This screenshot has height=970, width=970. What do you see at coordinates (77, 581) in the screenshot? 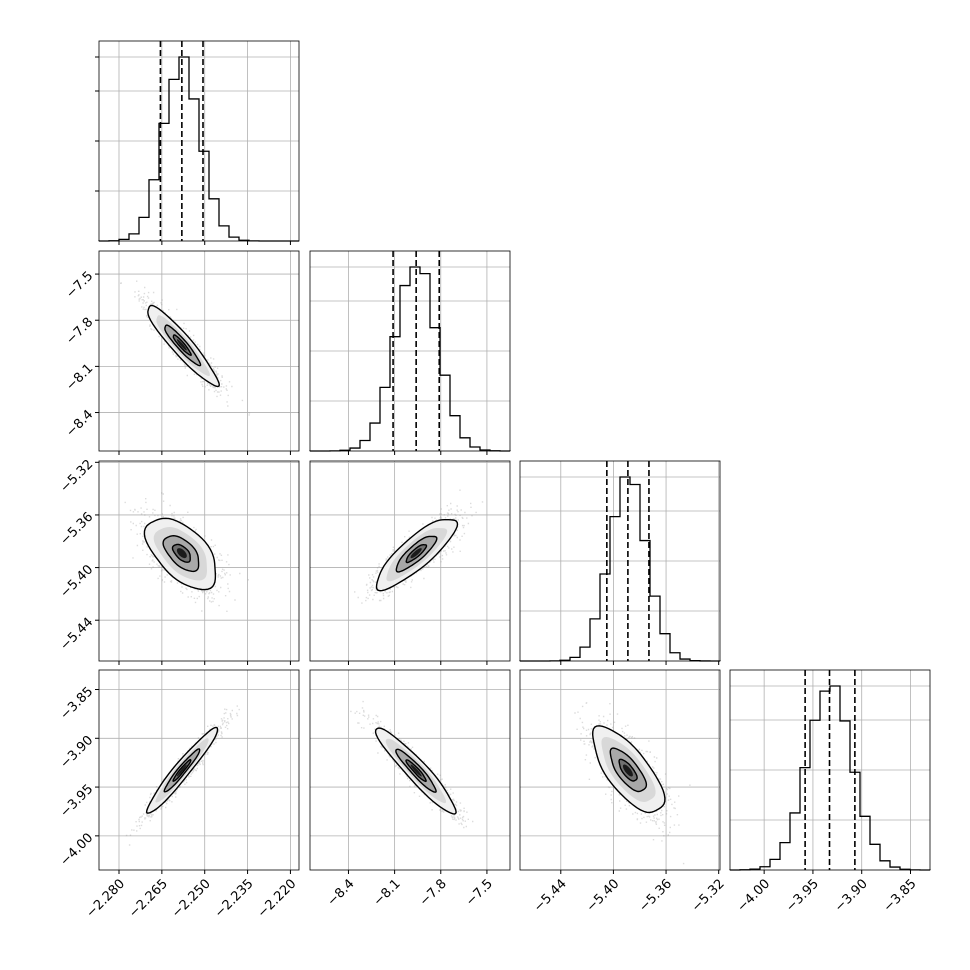
I see `y-tick-label: −5.40` at bounding box center [77, 581].